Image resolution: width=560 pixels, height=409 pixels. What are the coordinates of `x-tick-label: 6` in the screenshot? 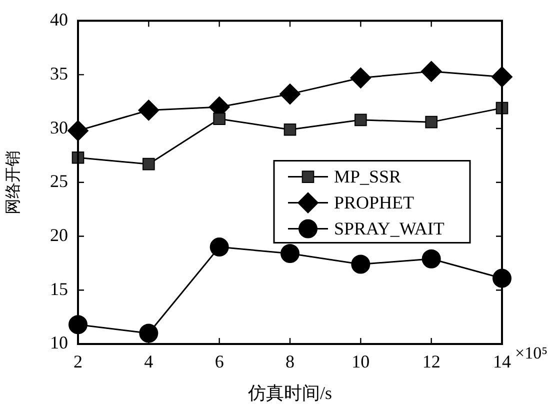 It's located at (219, 362).